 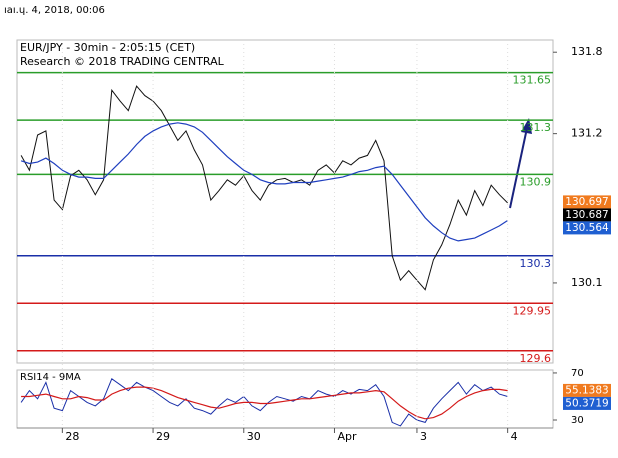 What do you see at coordinates (514, 436) in the screenshot?
I see `x-tick-label: 4` at bounding box center [514, 436].